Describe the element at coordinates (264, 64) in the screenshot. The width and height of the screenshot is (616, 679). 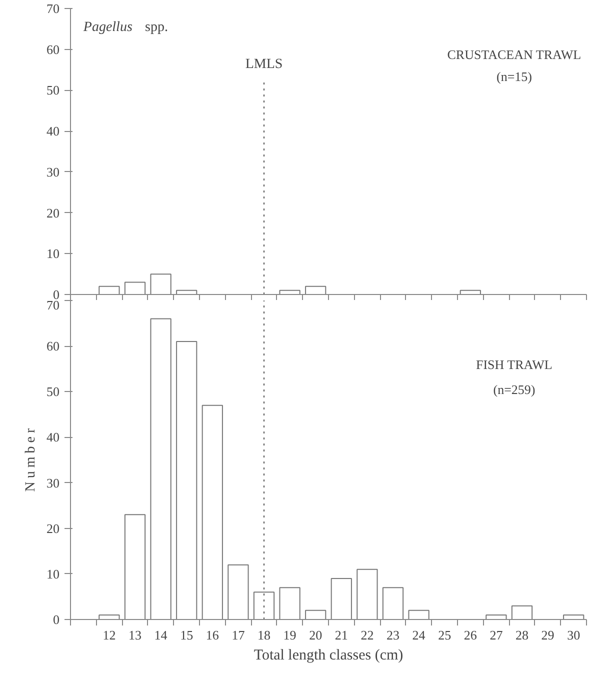
I see `ref-line-label: LMLS` at that location.